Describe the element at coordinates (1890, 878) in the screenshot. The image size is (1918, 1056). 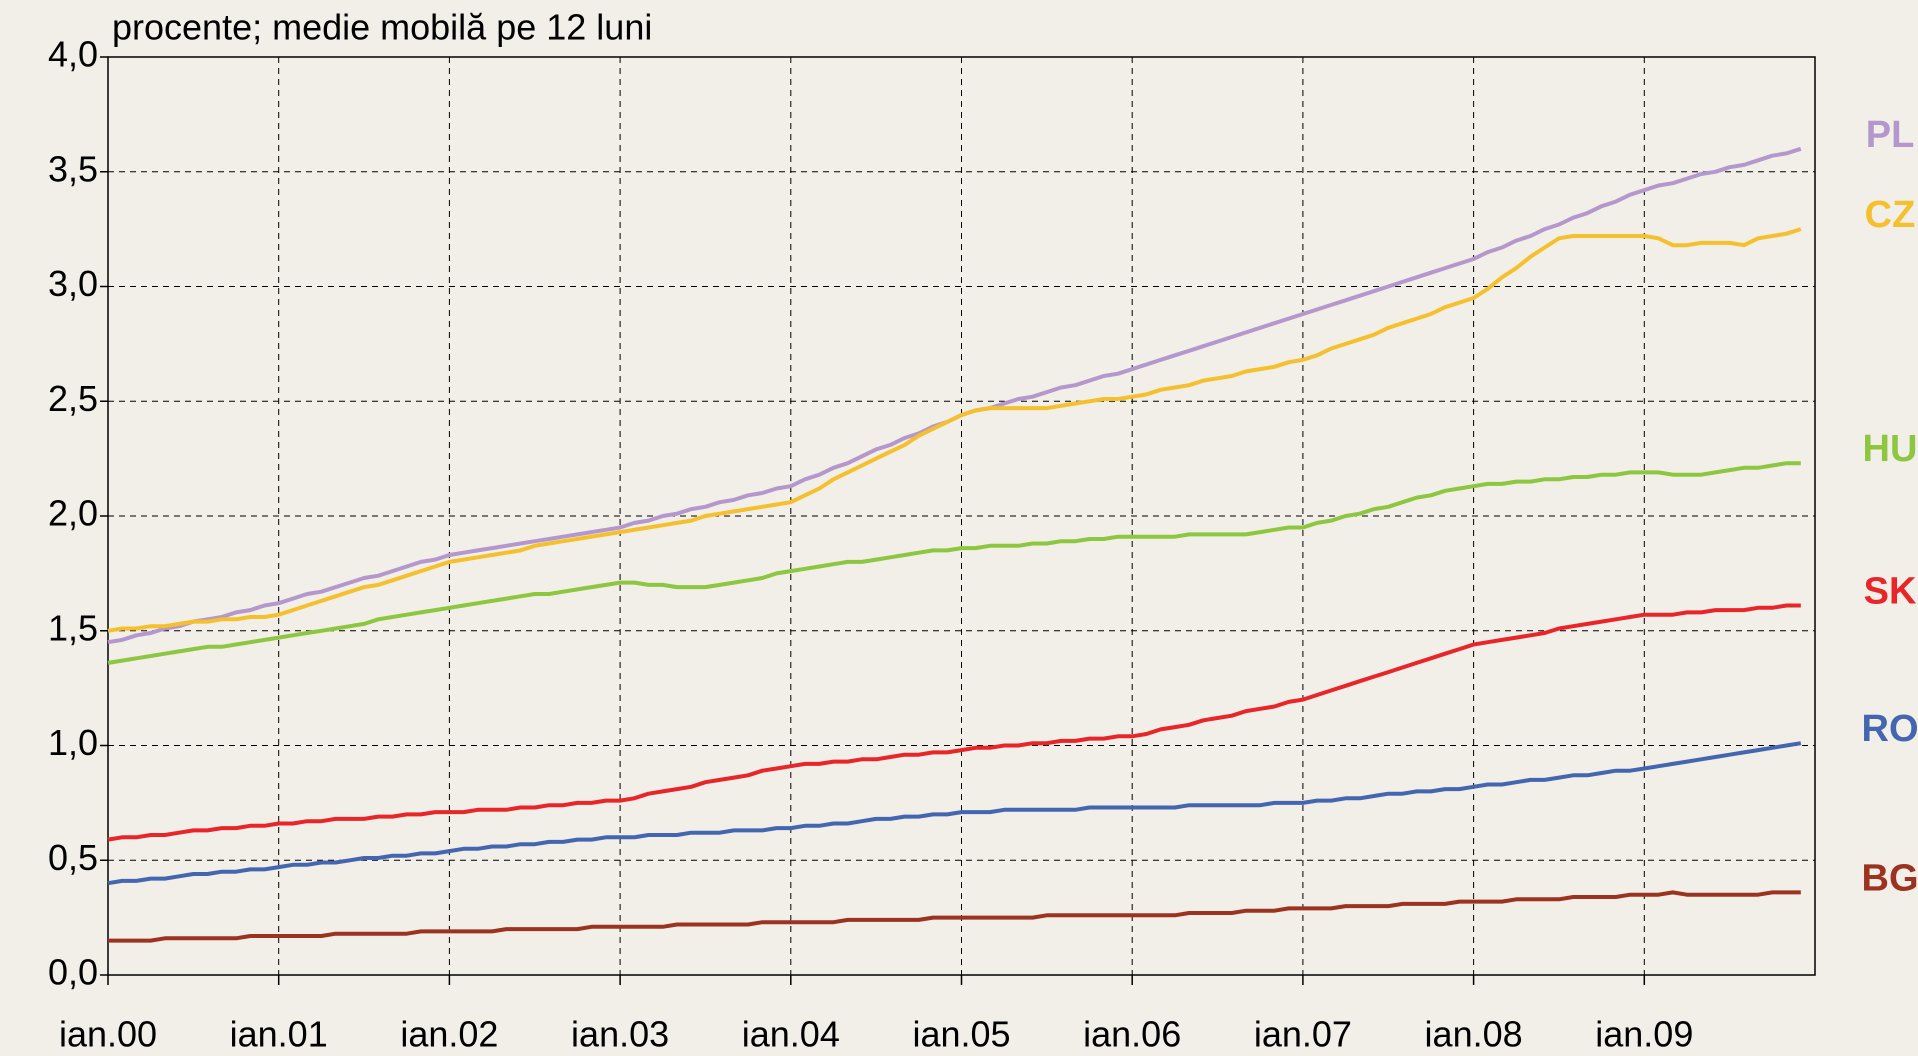
I see `series-label: BG` at that location.